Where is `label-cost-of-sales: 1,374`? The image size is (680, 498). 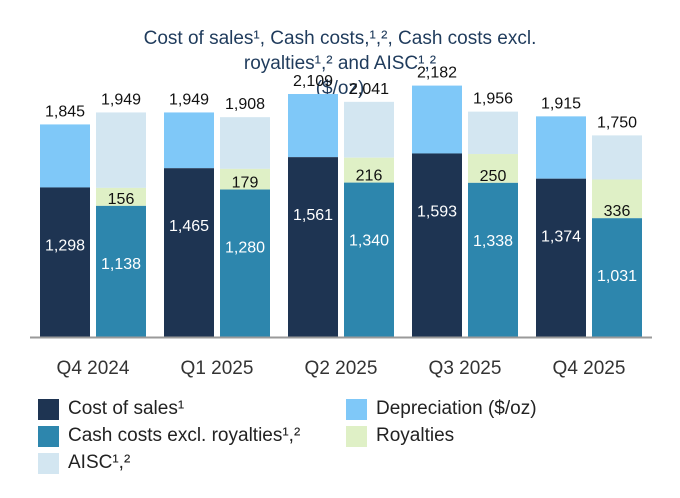 label-cost-of-sales: 1,374 is located at coordinates (561, 237).